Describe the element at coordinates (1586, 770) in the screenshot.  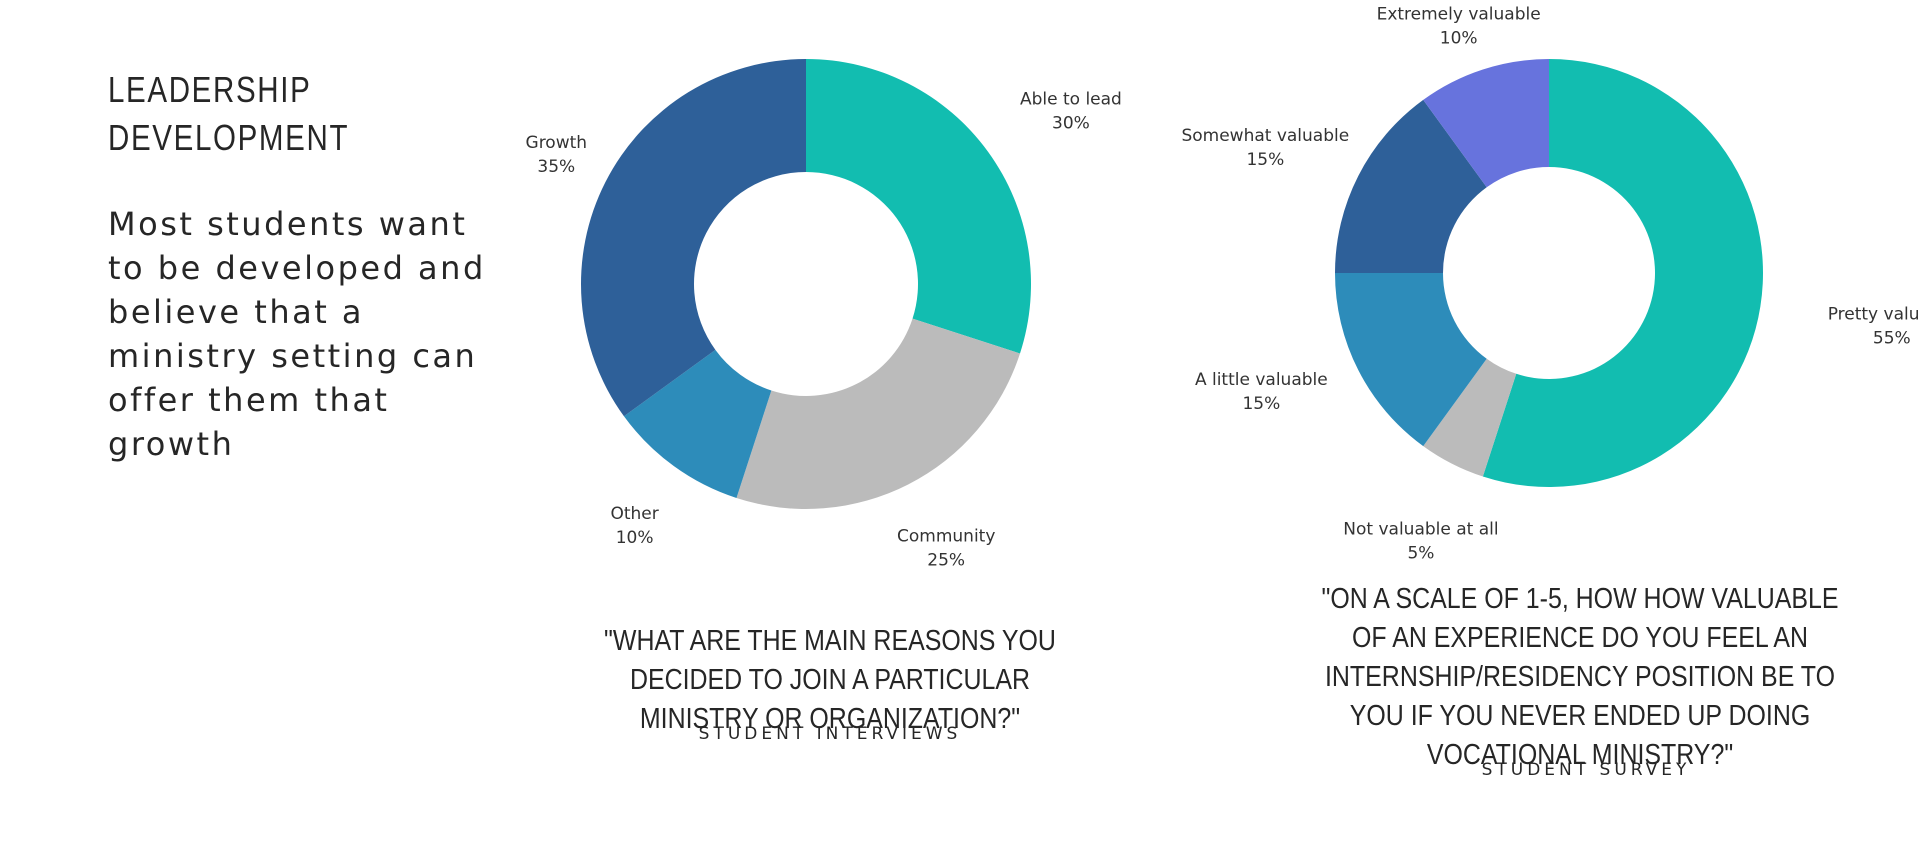
I see `chart-2-source: STUDENT SURVEY` at that location.